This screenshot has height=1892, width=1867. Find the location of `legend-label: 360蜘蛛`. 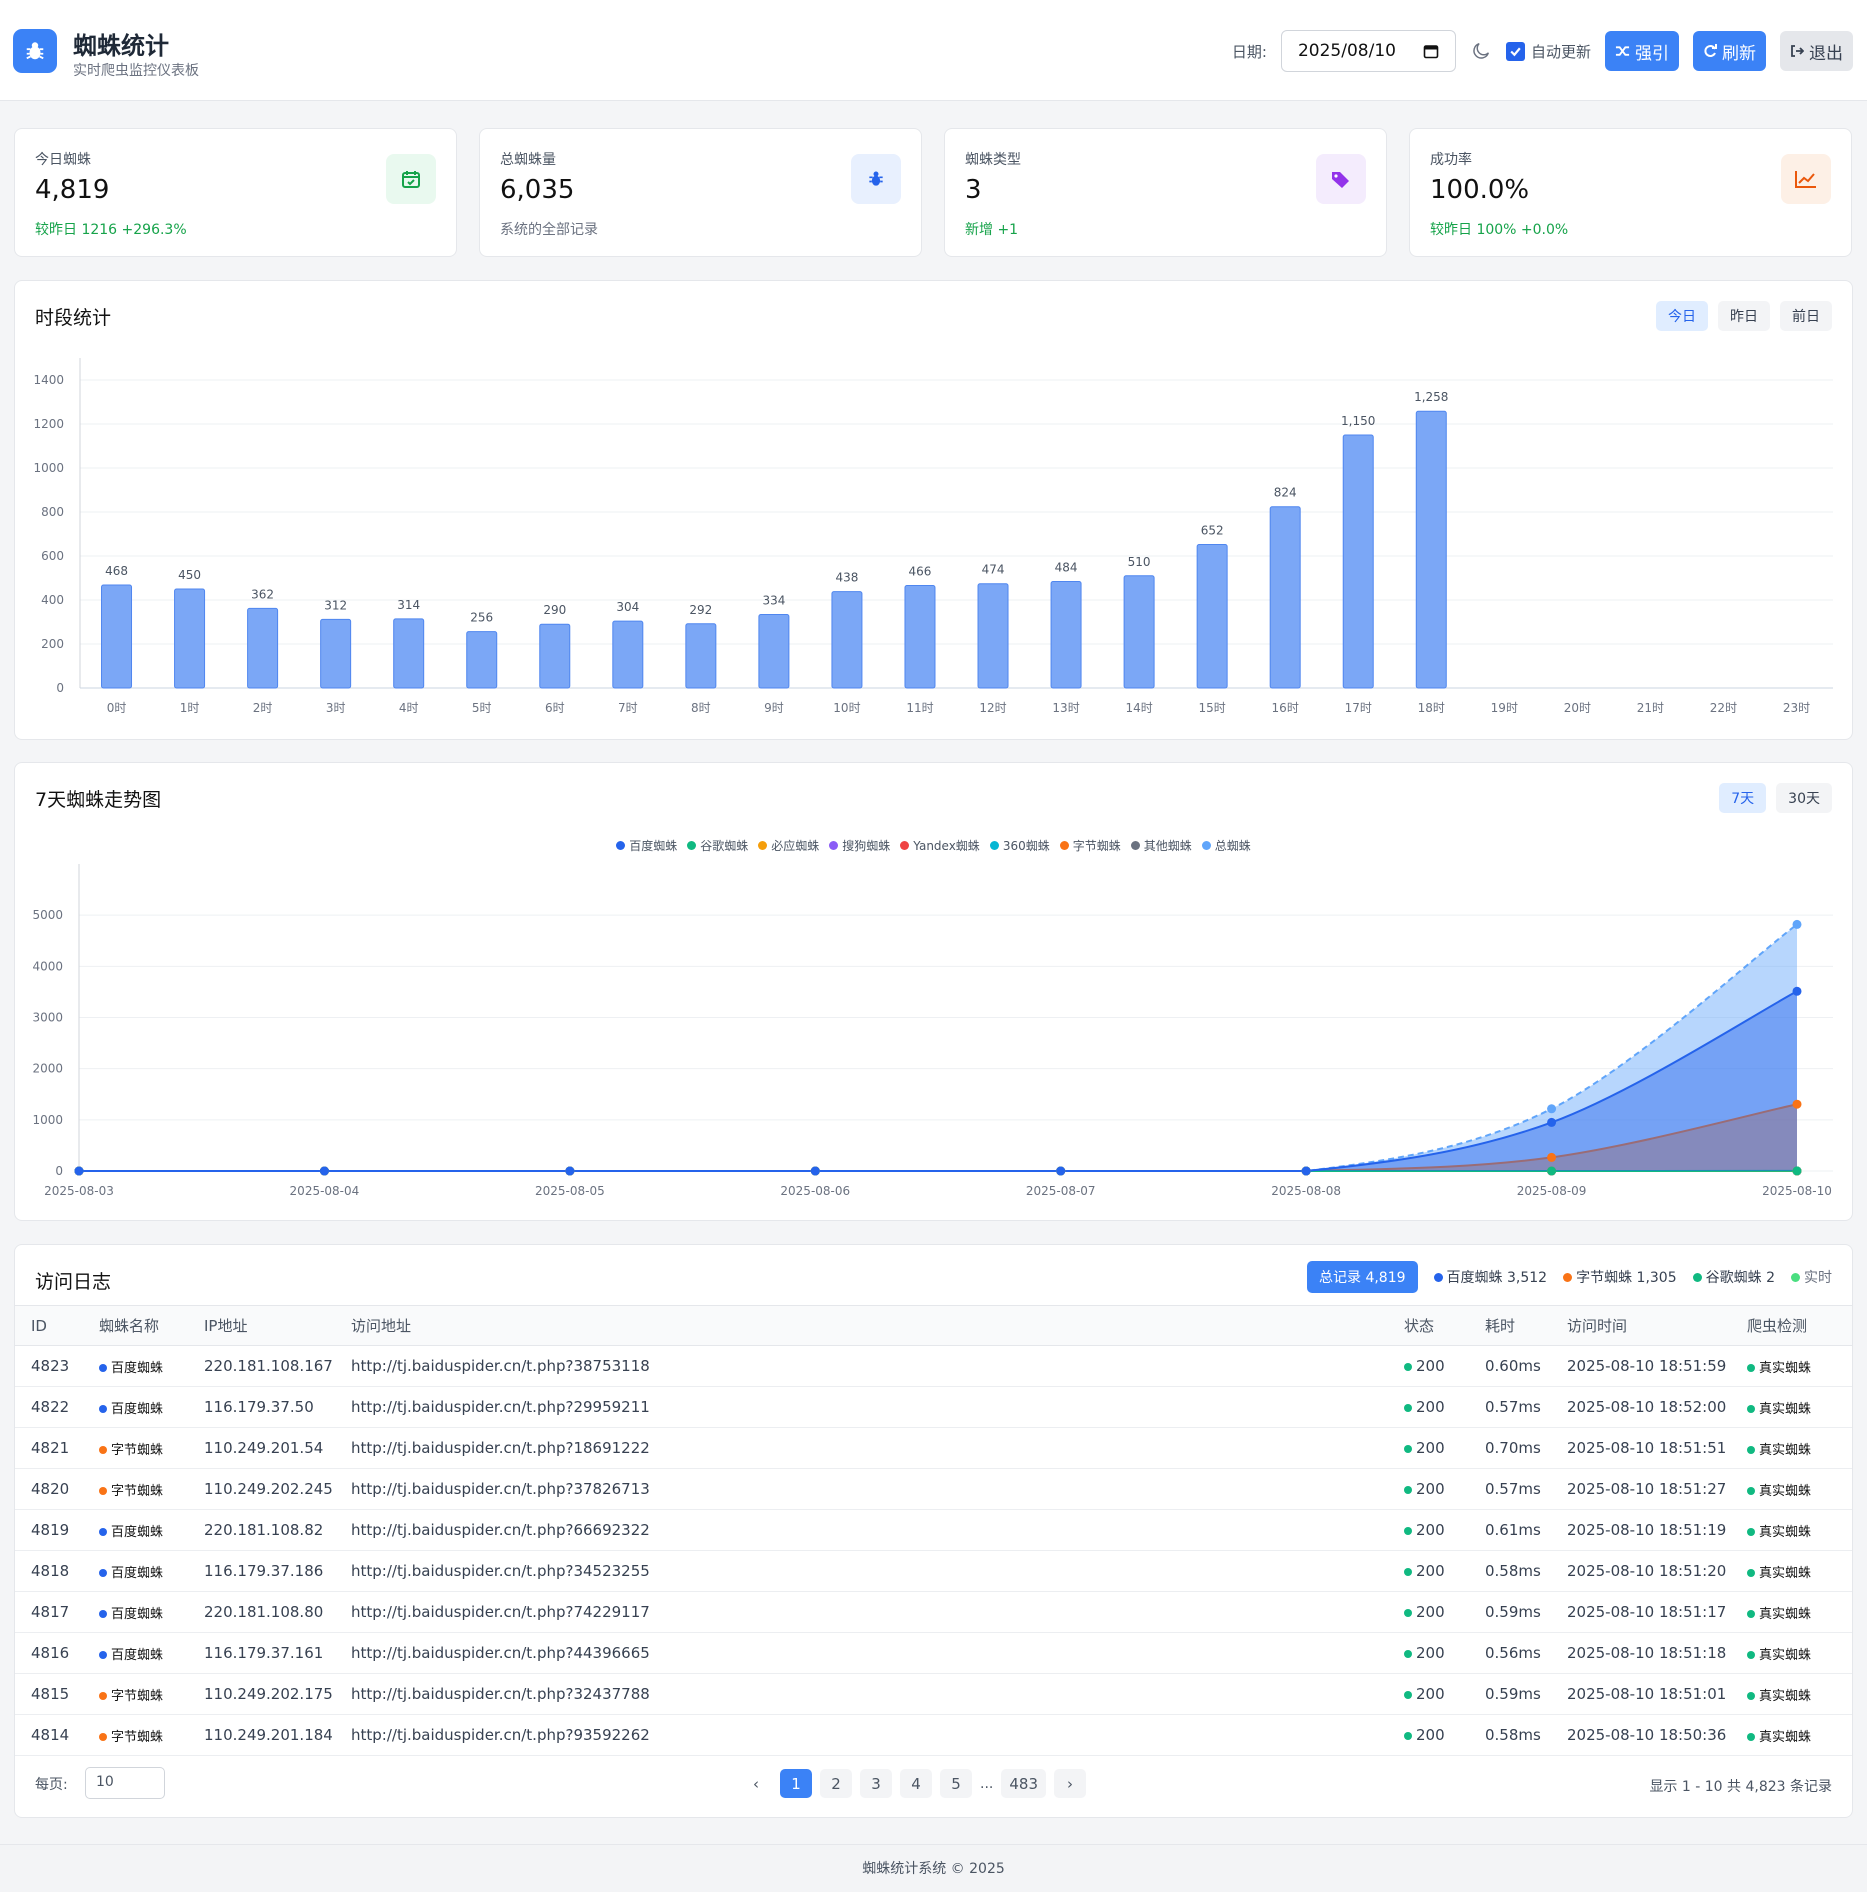

legend-label: 360蜘蛛 is located at coordinates (1026, 846).